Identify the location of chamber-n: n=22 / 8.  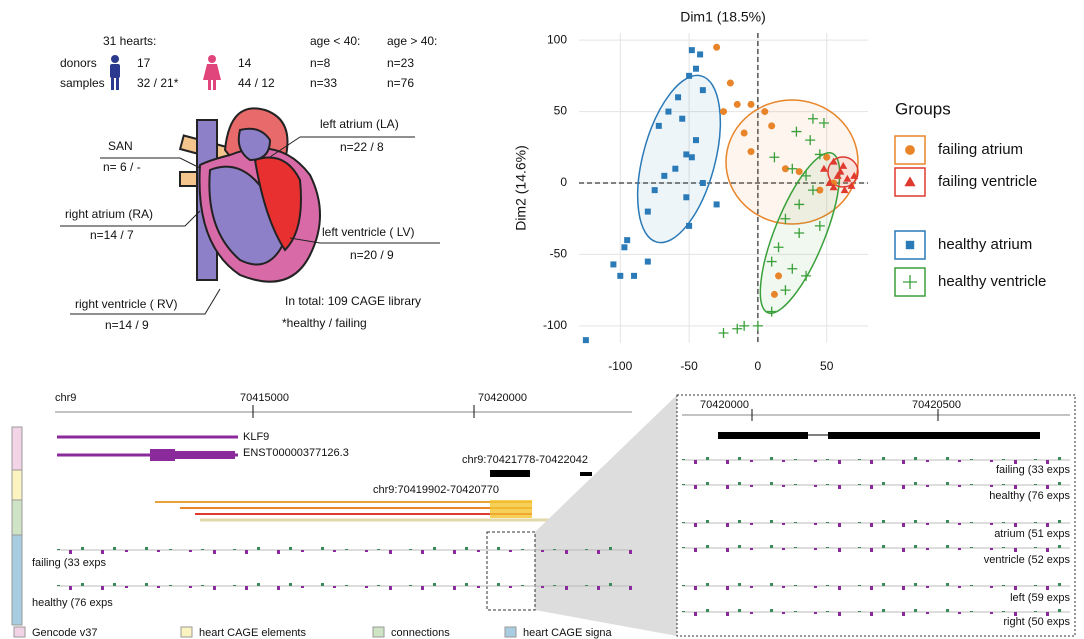
(362, 147).